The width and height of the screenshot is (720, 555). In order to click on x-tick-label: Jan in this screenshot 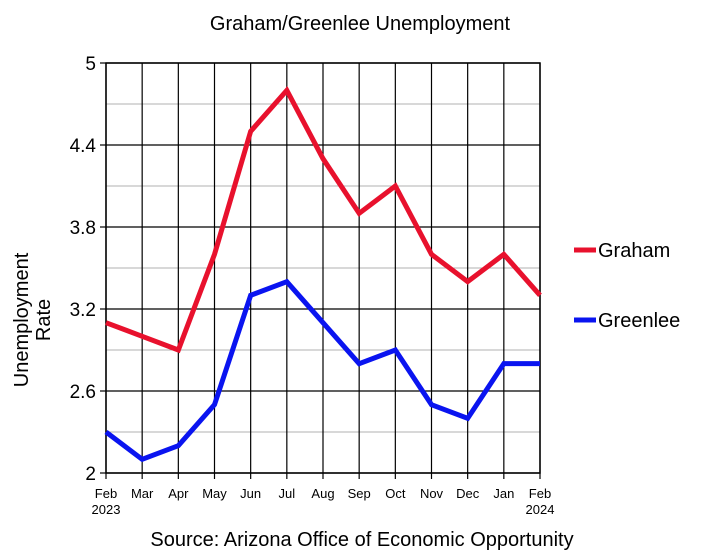, I will do `click(503, 493)`.